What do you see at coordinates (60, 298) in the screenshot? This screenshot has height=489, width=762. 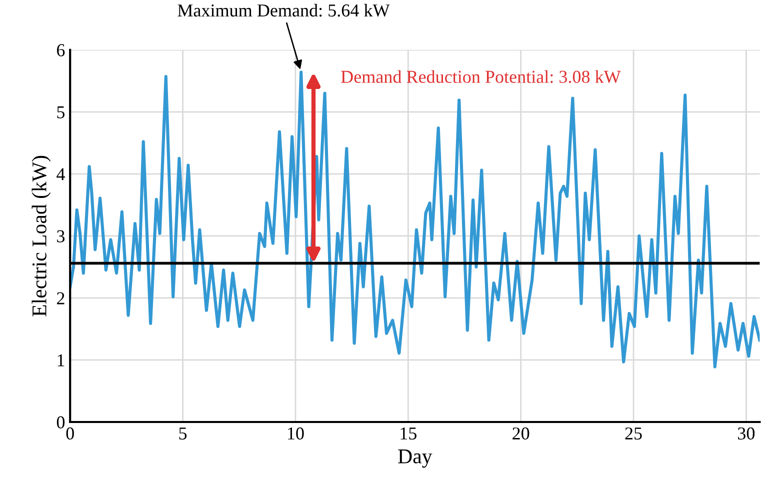 I see `y-tick-label: 2` at bounding box center [60, 298].